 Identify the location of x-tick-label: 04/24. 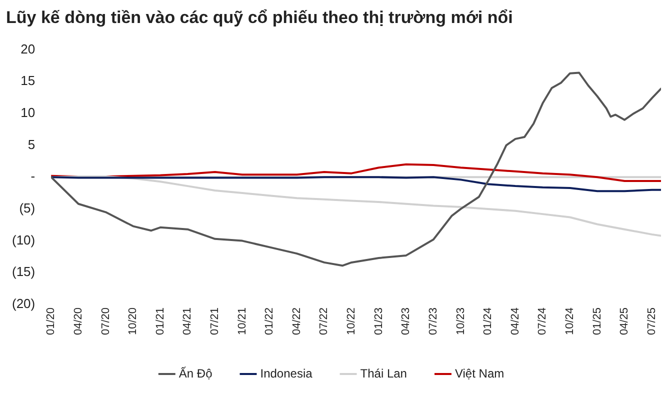
(515, 321).